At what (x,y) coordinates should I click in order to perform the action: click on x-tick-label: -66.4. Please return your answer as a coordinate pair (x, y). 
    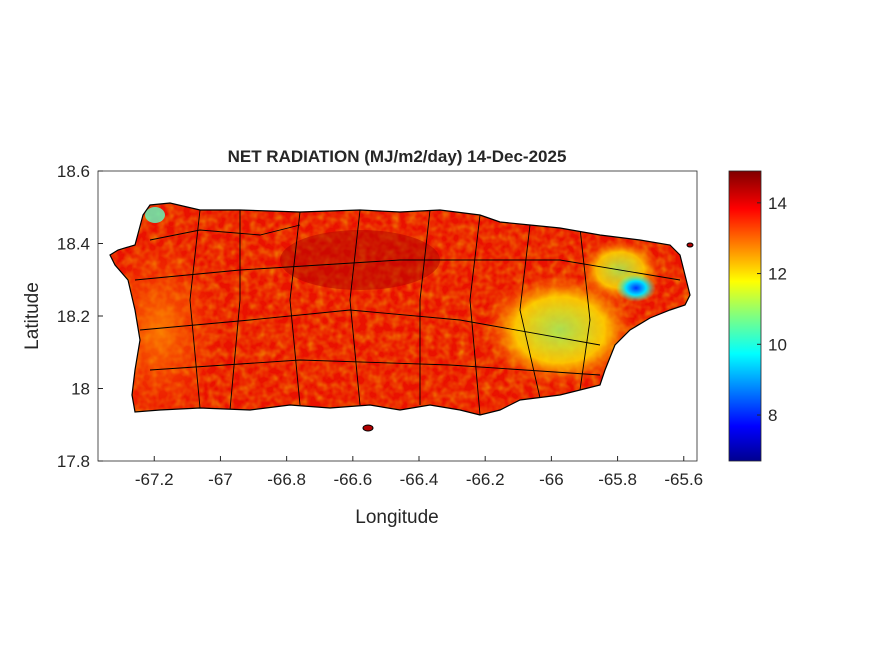
    Looking at the image, I should click on (419, 479).